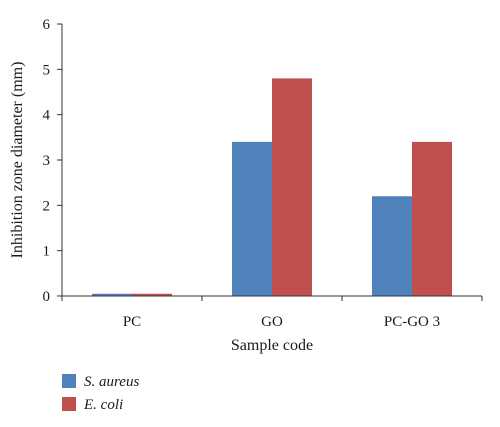 This screenshot has height=427, width=500. I want to click on y-axis-ticks: 0 1 2 3 4 5 6, so click(52, 161).